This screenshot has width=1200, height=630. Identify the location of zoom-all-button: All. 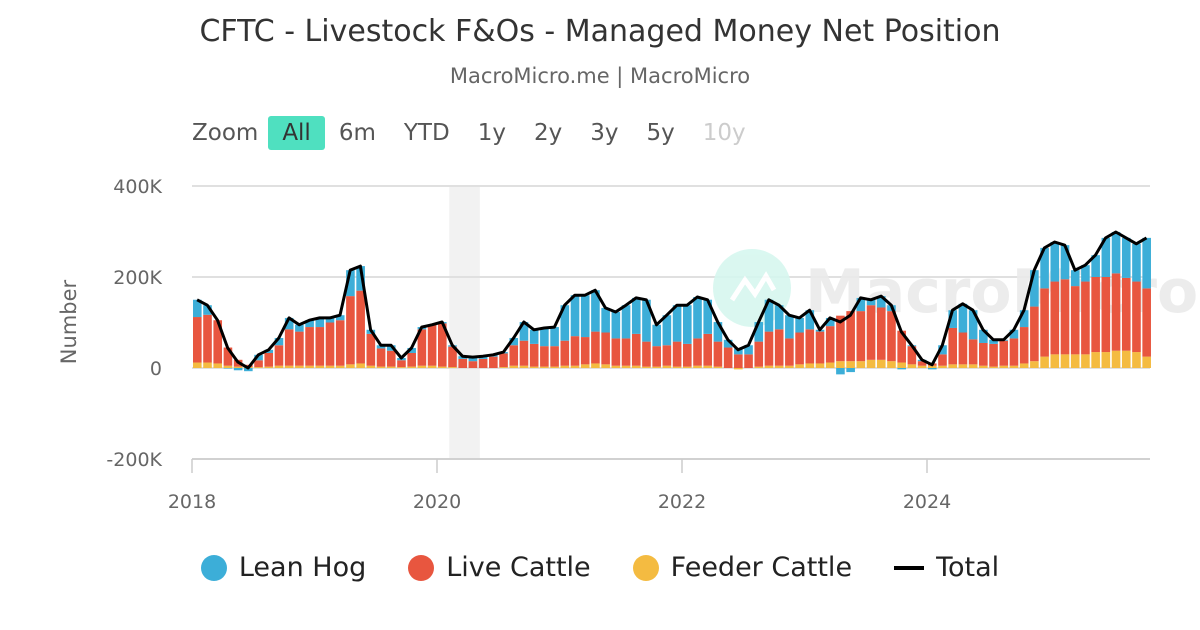
(296, 133).